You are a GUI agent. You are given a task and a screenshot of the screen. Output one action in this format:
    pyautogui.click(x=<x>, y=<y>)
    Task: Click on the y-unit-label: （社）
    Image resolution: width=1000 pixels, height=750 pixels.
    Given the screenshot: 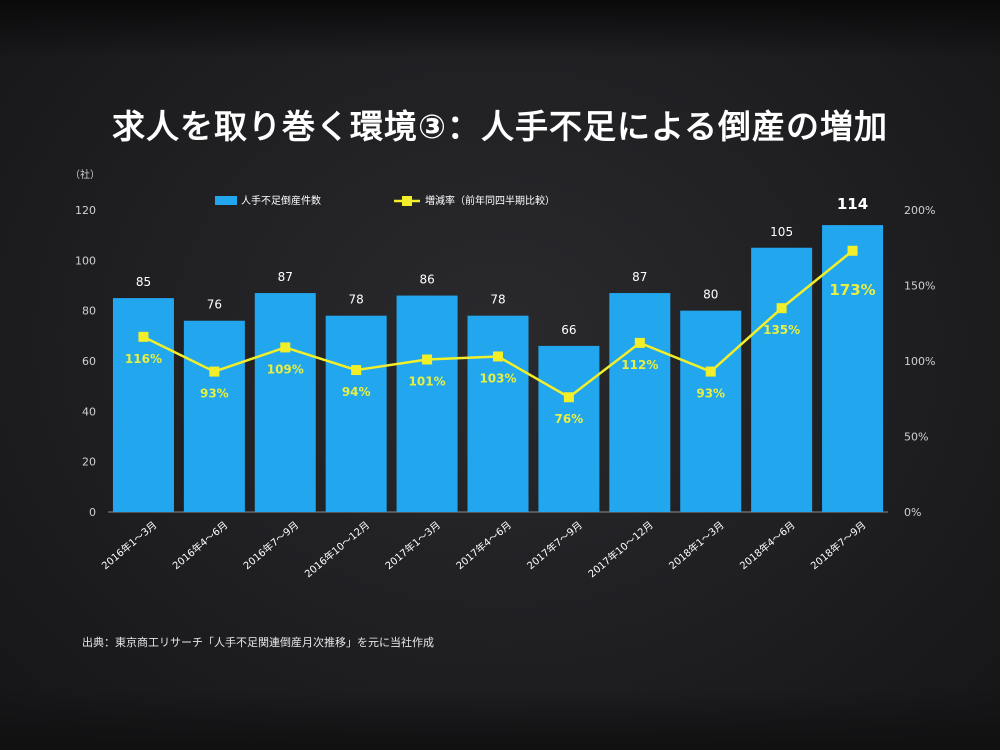 What is the action you would take?
    pyautogui.click(x=85, y=174)
    